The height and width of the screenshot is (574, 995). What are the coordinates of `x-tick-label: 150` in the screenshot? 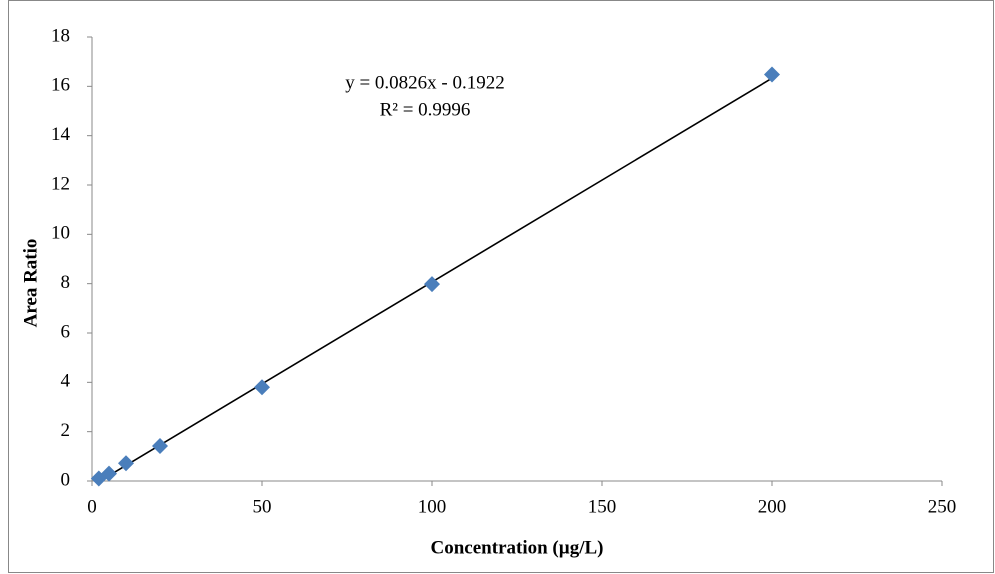 It's located at (602, 506).